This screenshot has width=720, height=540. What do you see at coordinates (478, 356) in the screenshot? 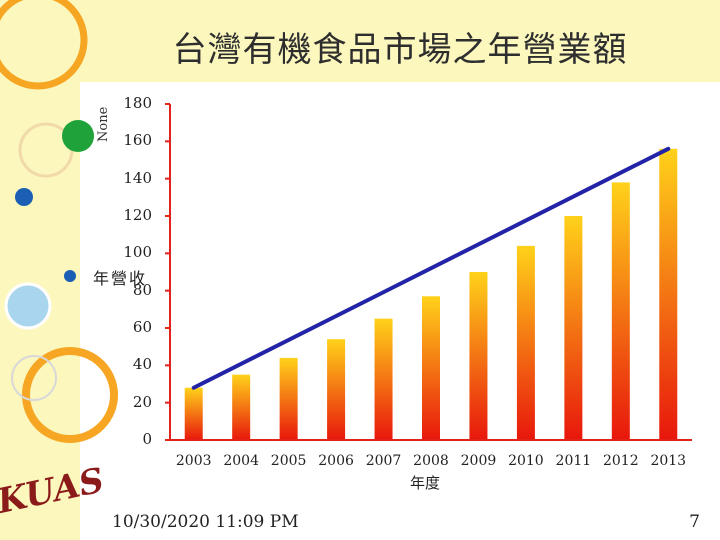
I see `bar-2009` at bounding box center [478, 356].